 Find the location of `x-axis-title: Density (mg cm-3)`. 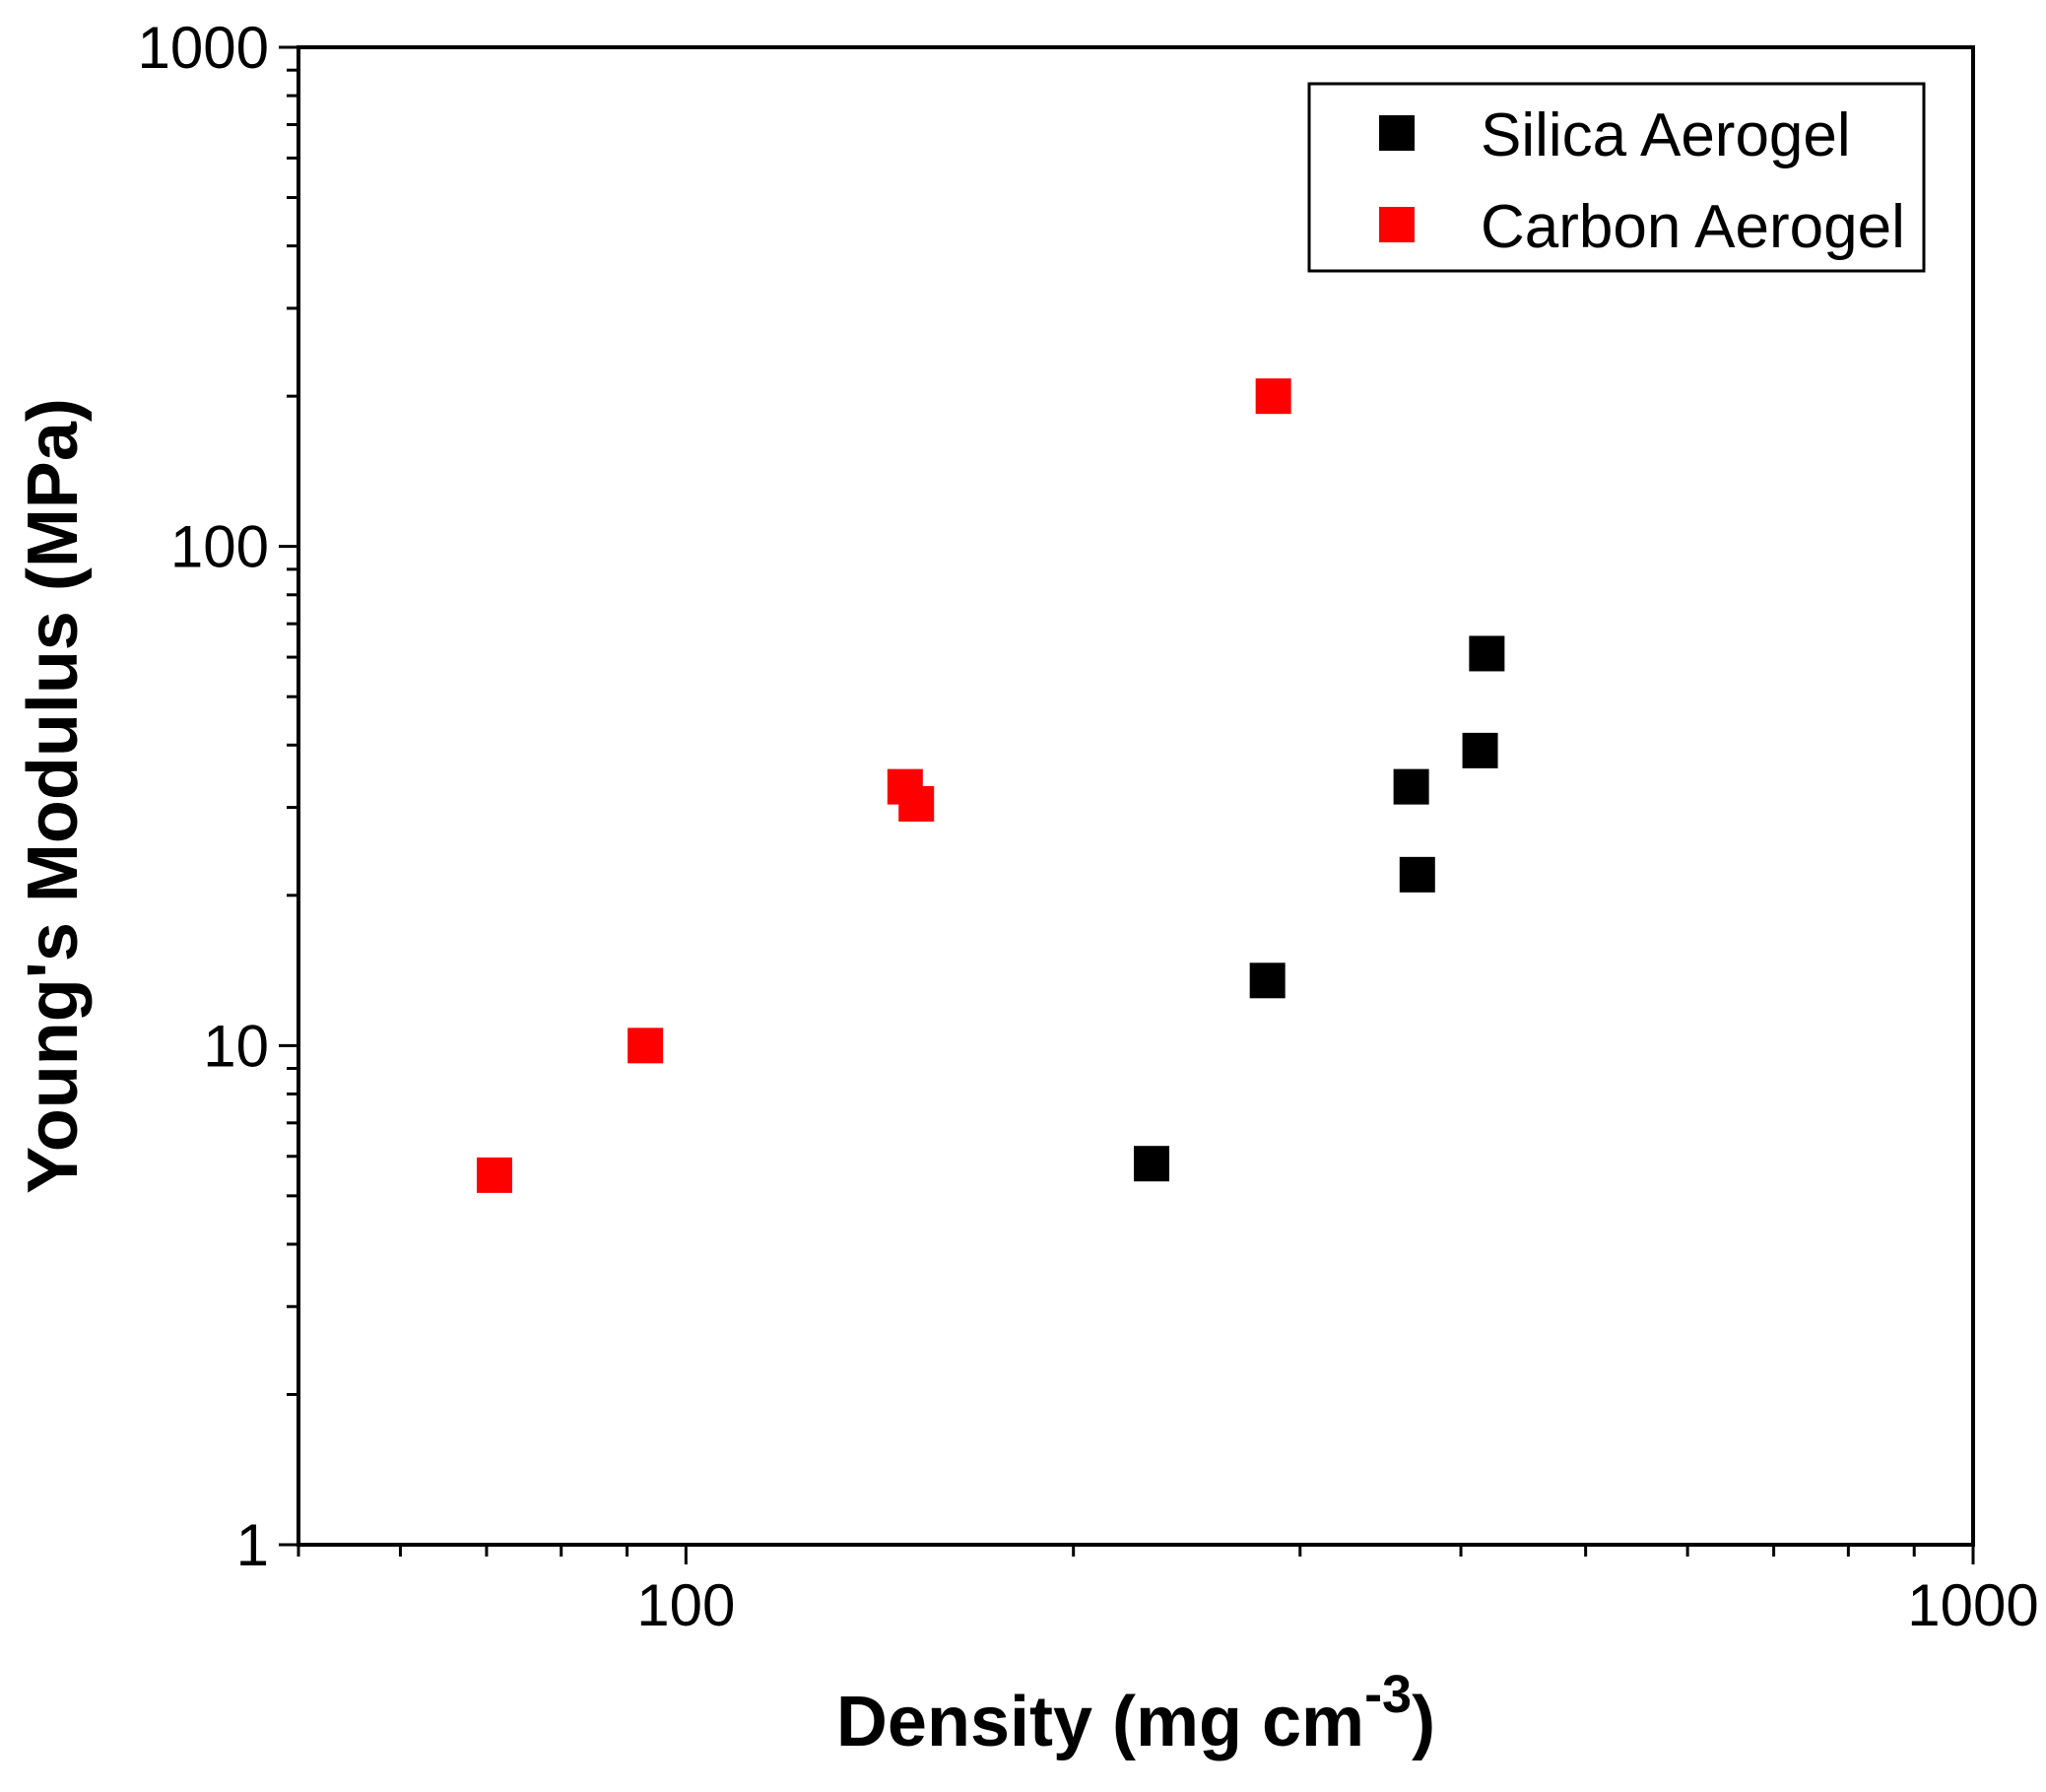

x-axis-title: Density (mg cm-3) is located at coordinates (1135, 1713).